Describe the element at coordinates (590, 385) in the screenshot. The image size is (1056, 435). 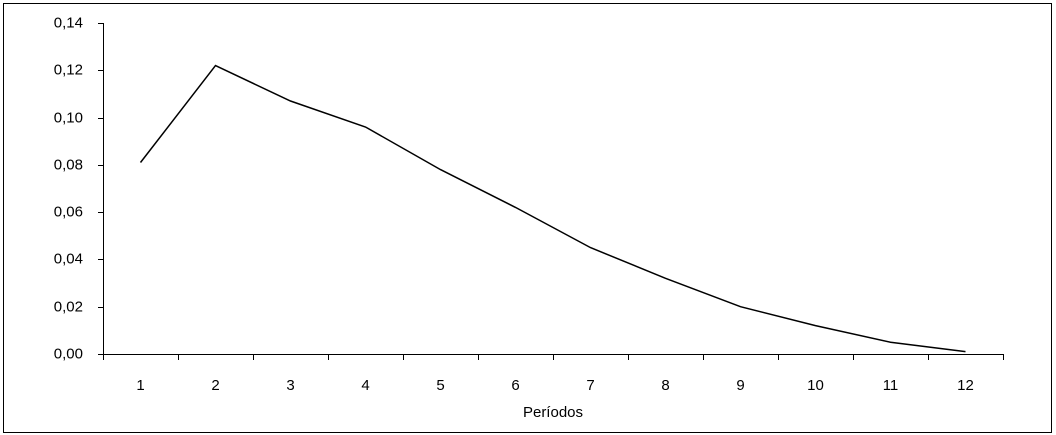
I see `x-tick-label: 7` at that location.